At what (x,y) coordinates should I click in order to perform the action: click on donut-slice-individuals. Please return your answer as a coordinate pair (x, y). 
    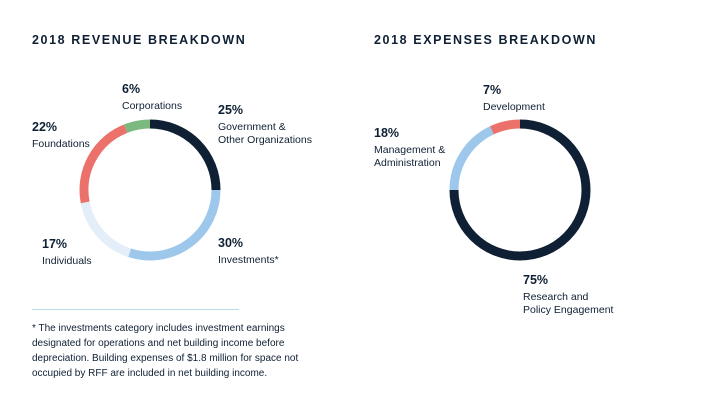
    Looking at the image, I should click on (106, 229).